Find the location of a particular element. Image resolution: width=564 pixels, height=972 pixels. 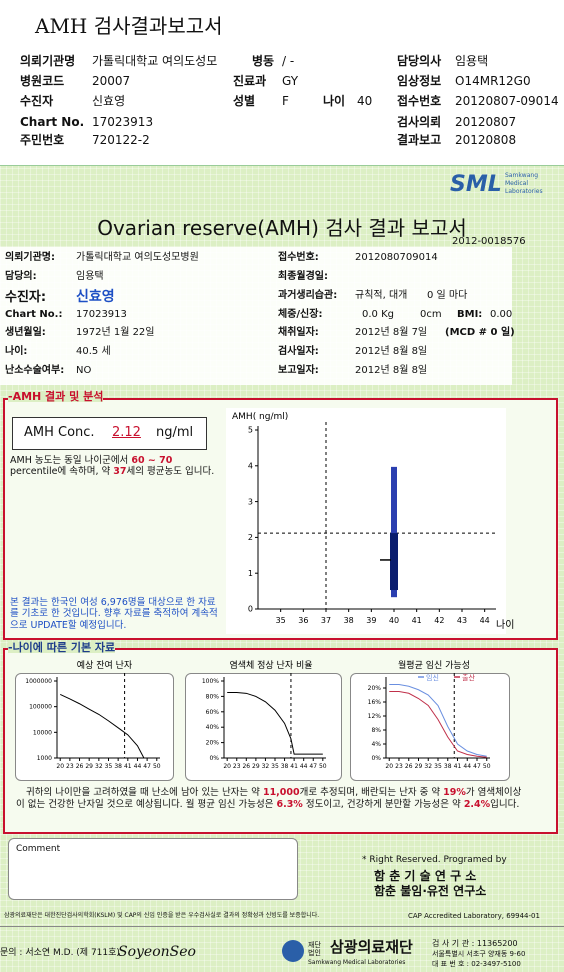

label: 수진자 is located at coordinates (37, 101).